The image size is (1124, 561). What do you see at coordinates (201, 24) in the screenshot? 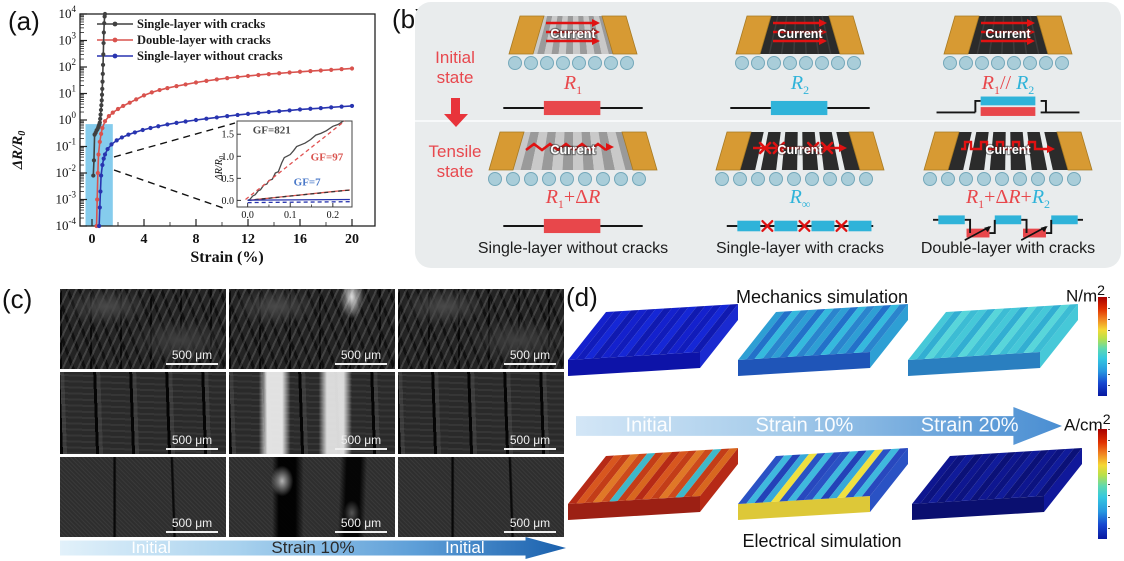
I see `svg-text: Single-layer with cracks` at bounding box center [201, 24].